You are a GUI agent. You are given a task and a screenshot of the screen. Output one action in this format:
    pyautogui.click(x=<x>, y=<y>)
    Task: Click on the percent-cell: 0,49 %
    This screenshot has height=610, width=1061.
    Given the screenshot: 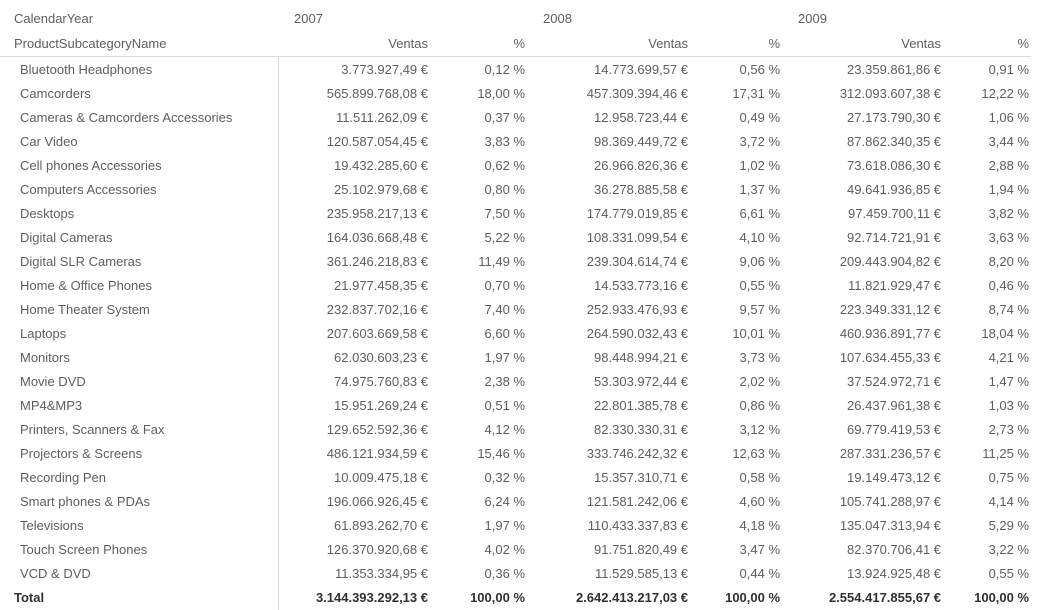 What is the action you would take?
    pyautogui.click(x=760, y=117)
    